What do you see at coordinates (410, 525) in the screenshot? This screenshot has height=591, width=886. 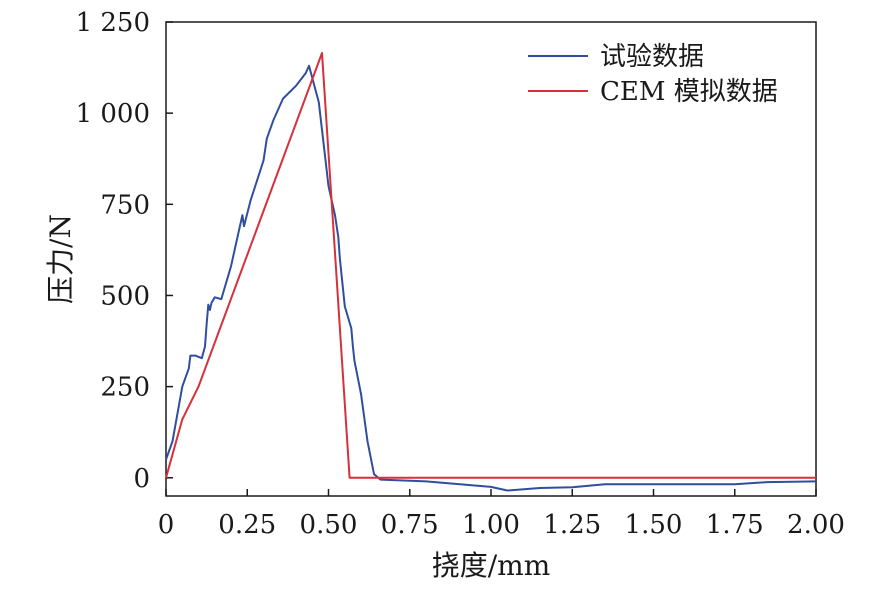 I see `x-tick-label: 0.75` at bounding box center [410, 525].